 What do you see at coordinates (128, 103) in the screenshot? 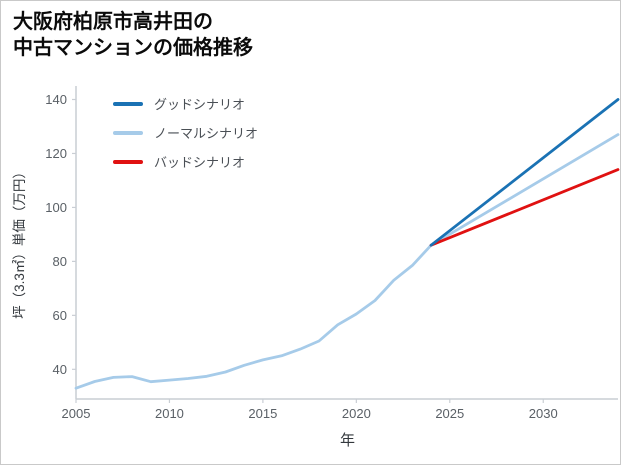
I see `legend-swatch-good-scenario` at bounding box center [128, 103].